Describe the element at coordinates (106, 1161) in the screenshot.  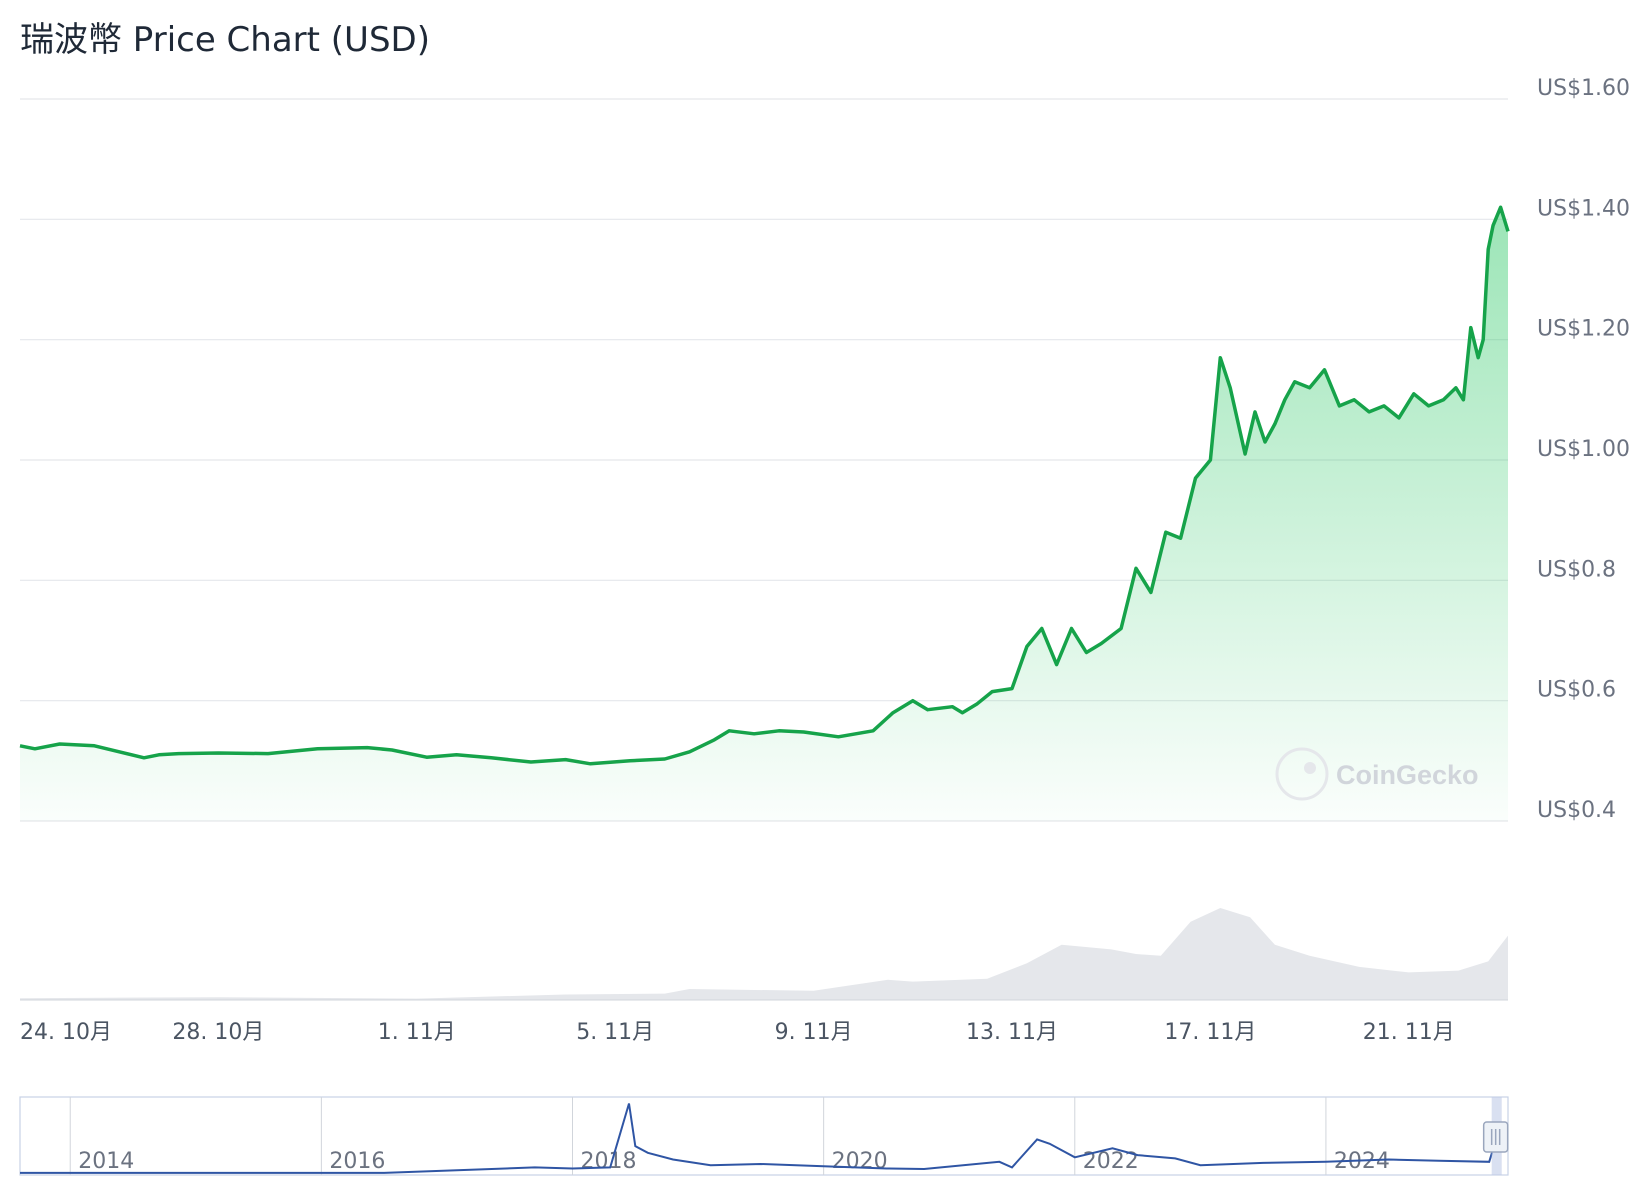
I see `navigator-year-label: 2014` at that location.